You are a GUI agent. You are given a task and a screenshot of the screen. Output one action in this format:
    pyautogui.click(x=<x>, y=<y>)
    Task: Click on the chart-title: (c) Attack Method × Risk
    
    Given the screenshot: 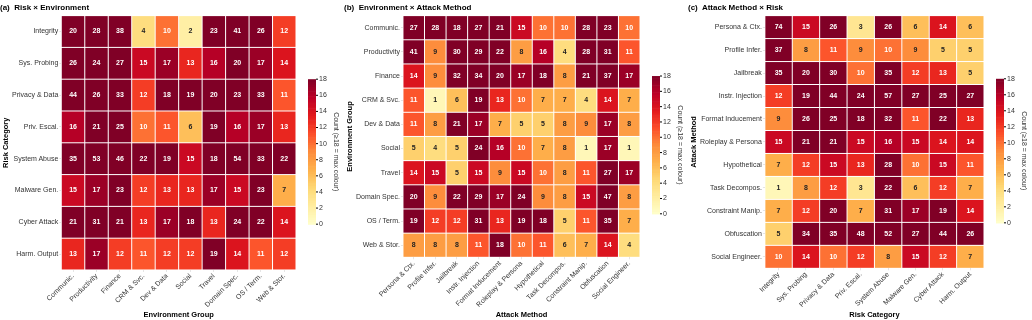 What is the action you would take?
    pyautogui.click(x=736, y=7)
    